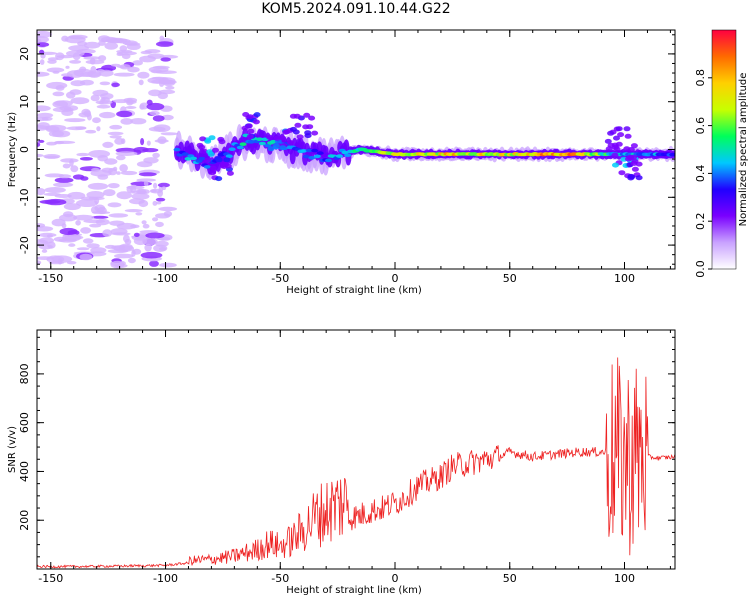  I want to click on spec-ylabel: Frequency (Hz), so click(12, 150).